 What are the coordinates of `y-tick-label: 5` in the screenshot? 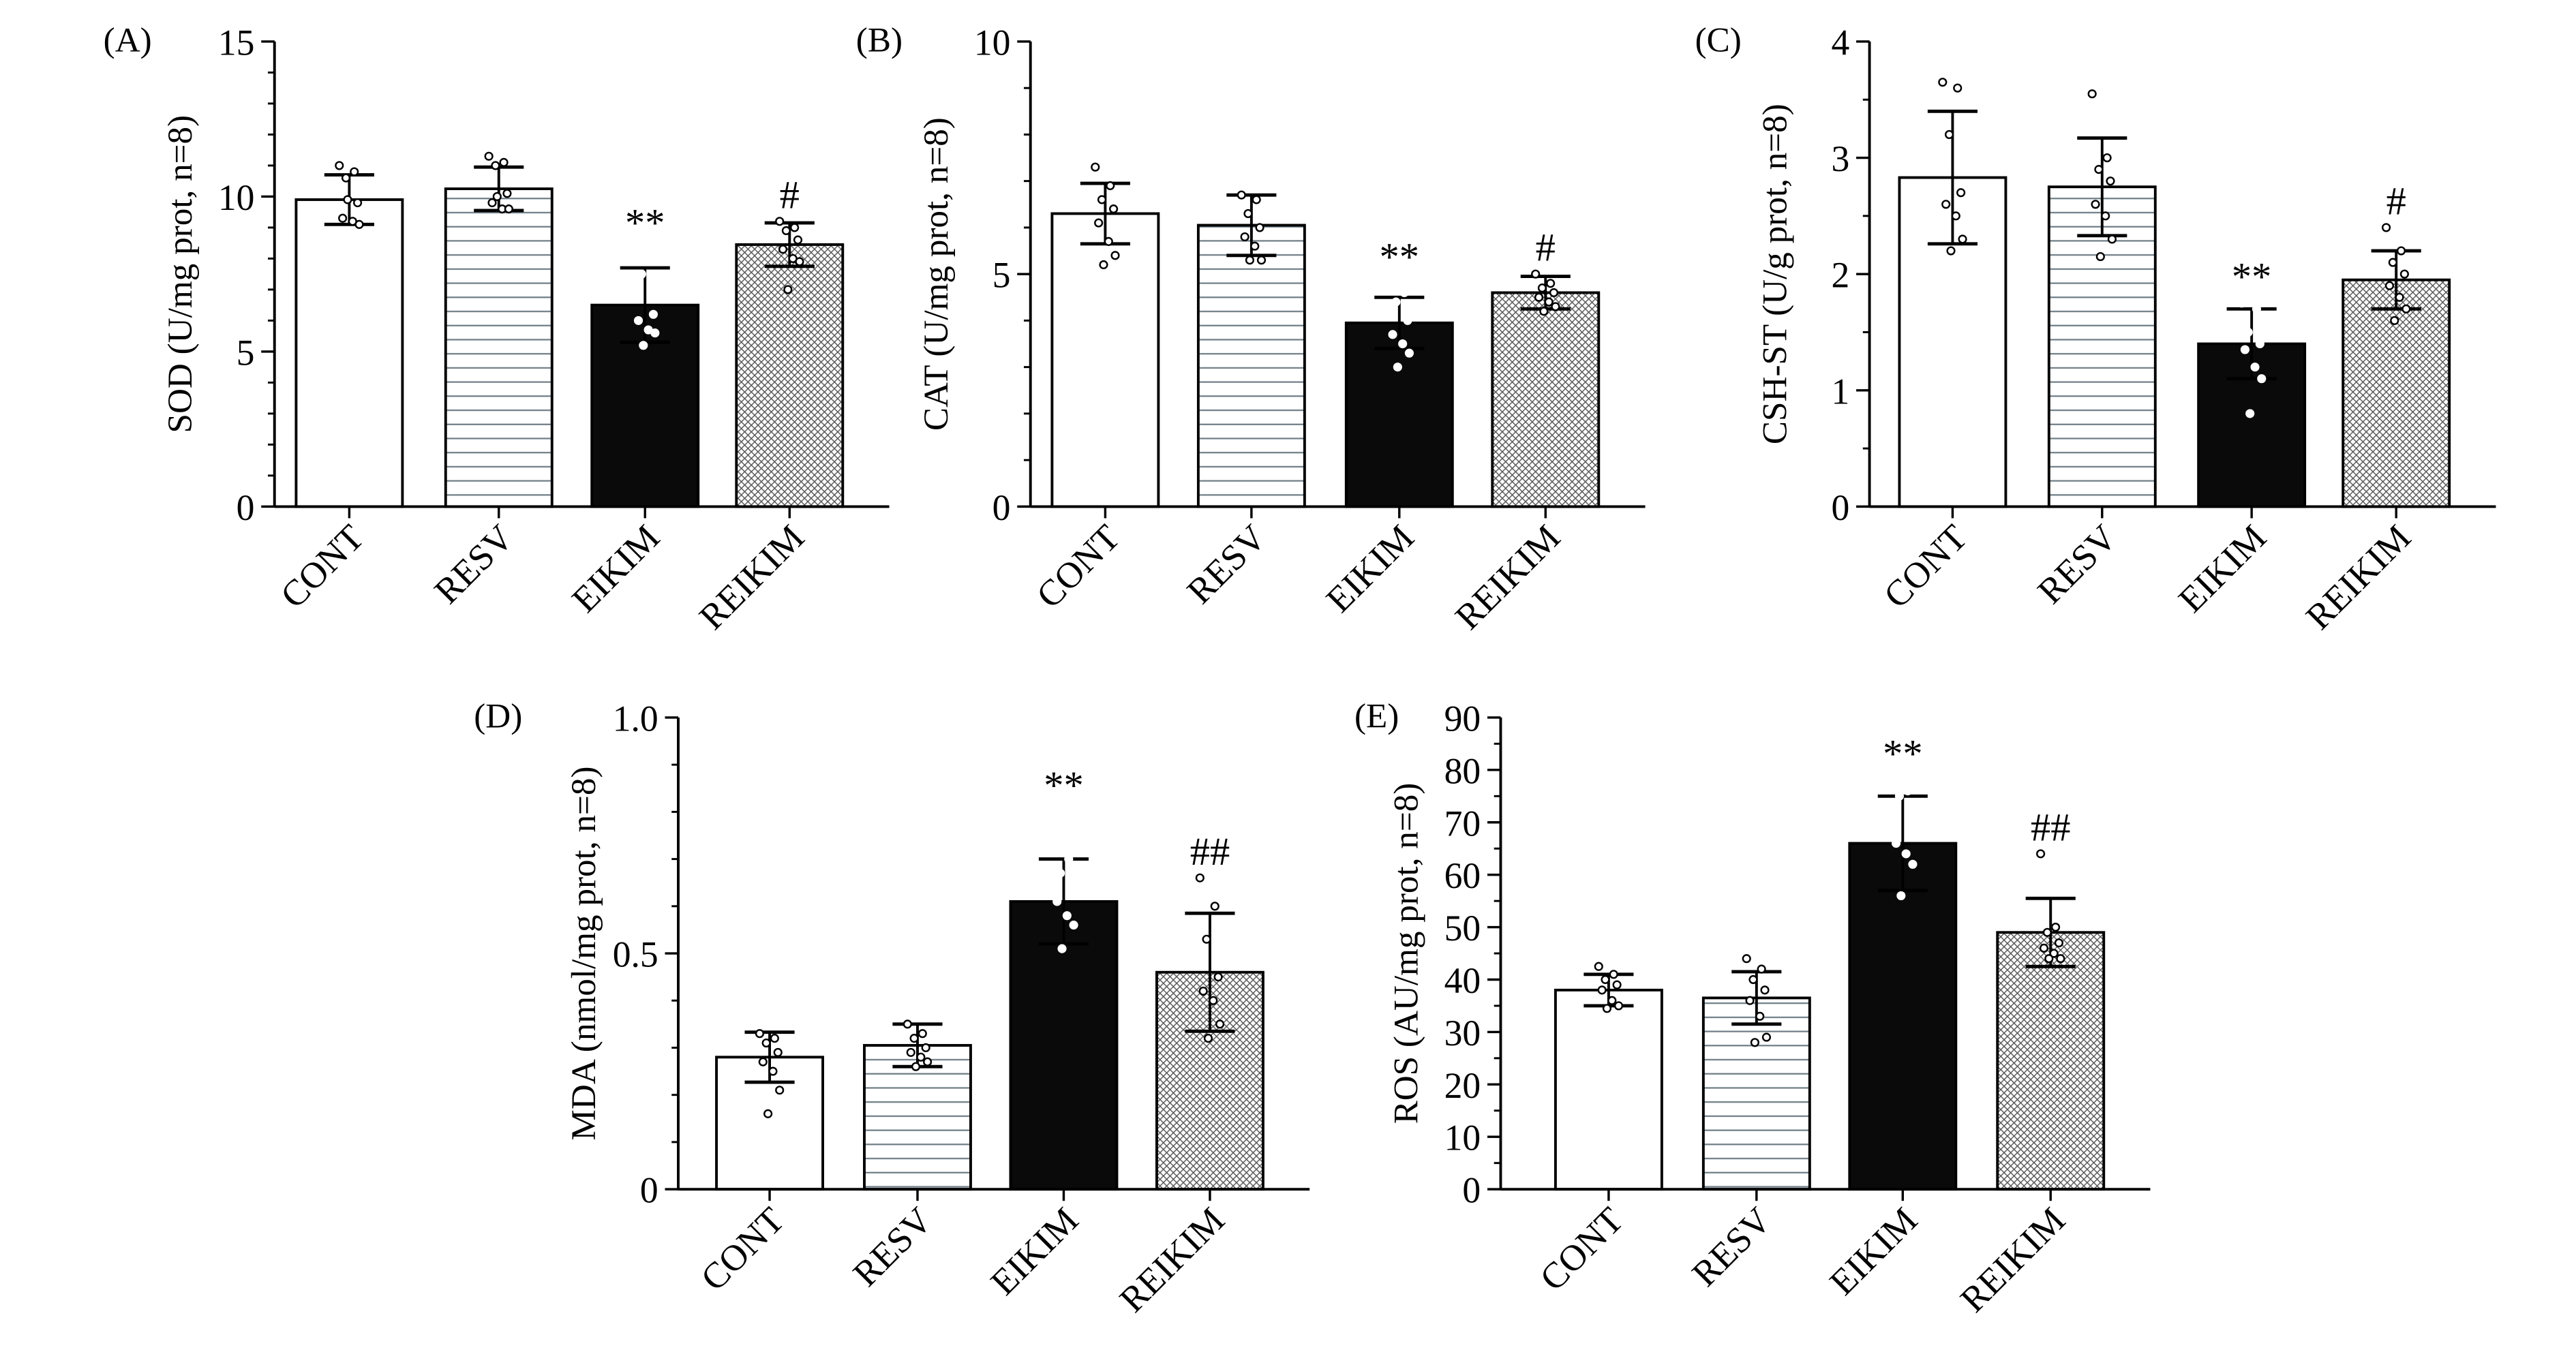 It's located at (246, 352).